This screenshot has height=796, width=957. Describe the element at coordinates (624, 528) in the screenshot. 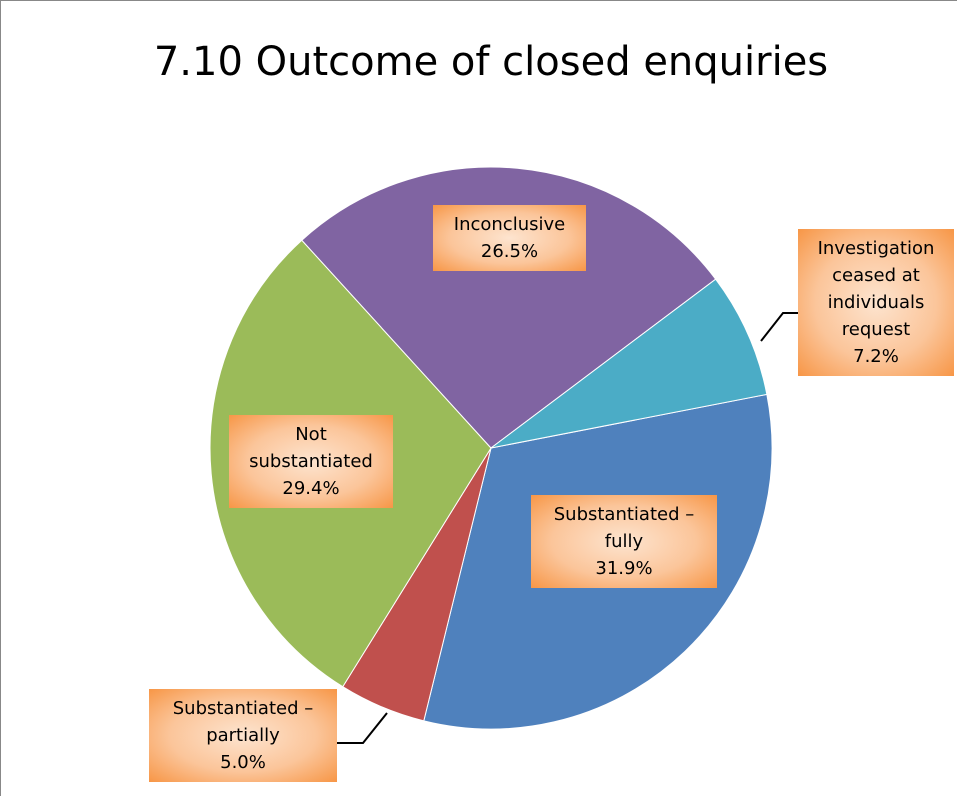

I see `category-label: Substantiated – fully` at that location.